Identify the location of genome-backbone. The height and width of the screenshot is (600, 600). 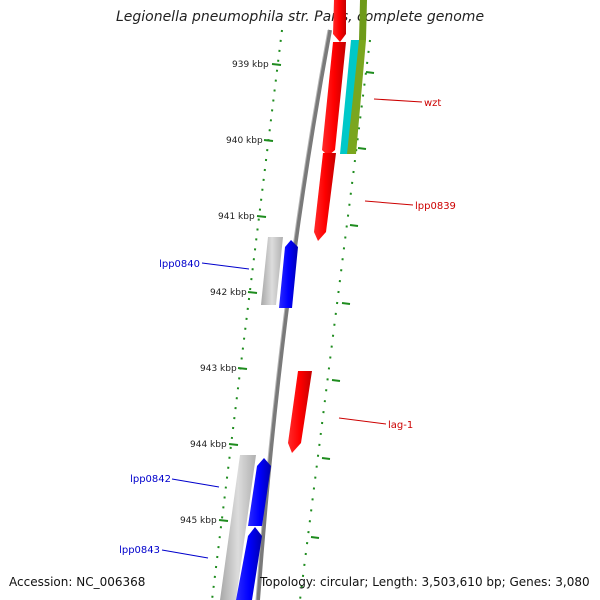
(294, 314).